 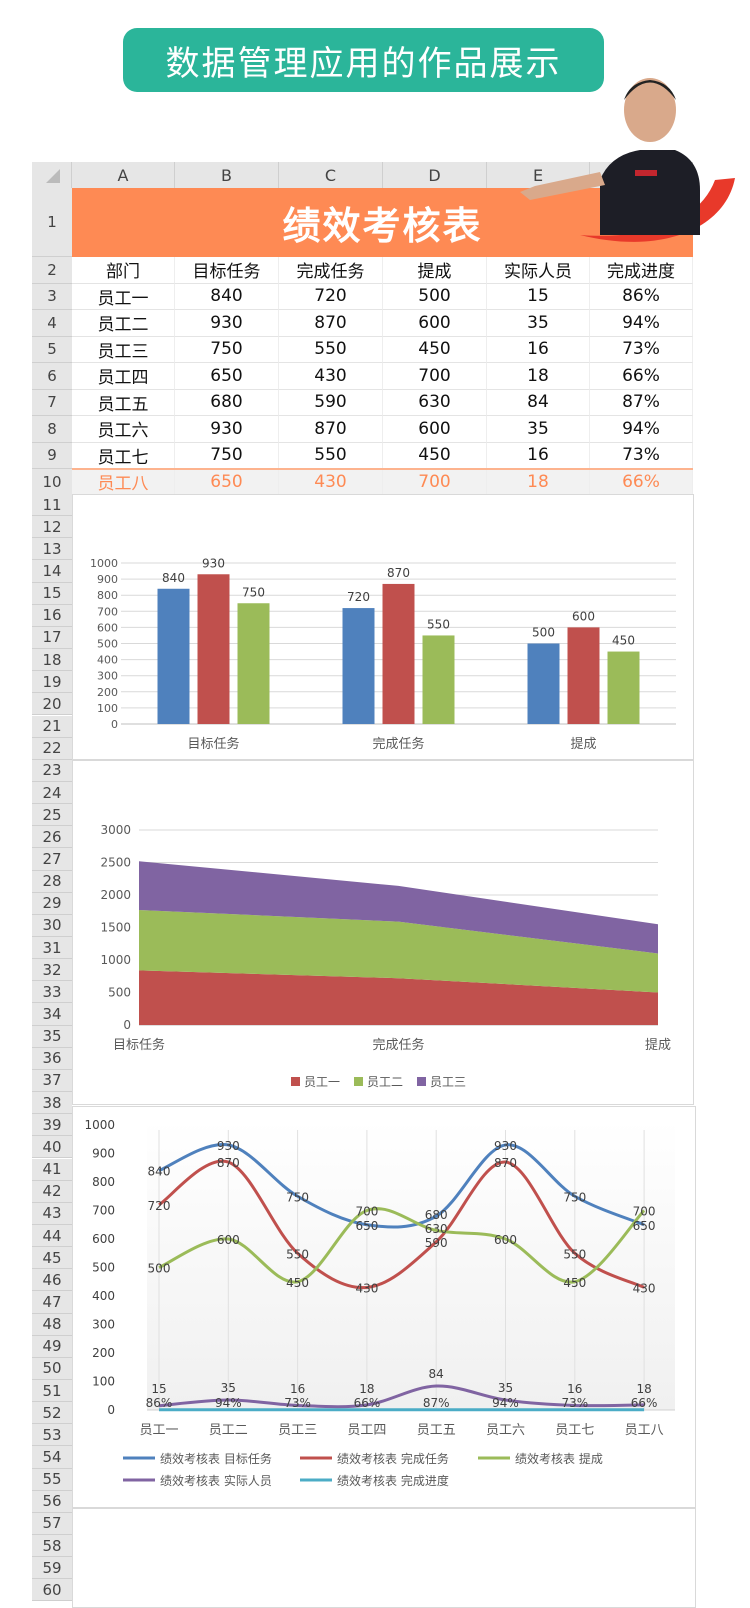 I want to click on table-cell: 员工五, so click(x=123, y=403).